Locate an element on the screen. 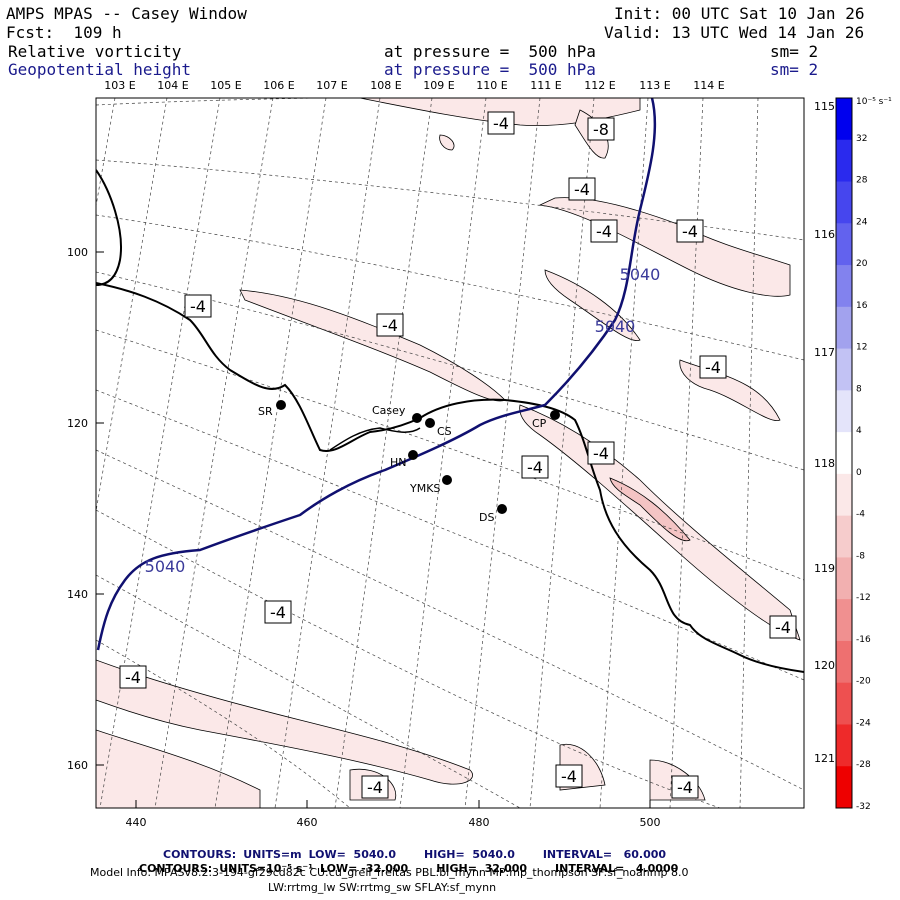  station-label: CP is located at coordinates (539, 423).